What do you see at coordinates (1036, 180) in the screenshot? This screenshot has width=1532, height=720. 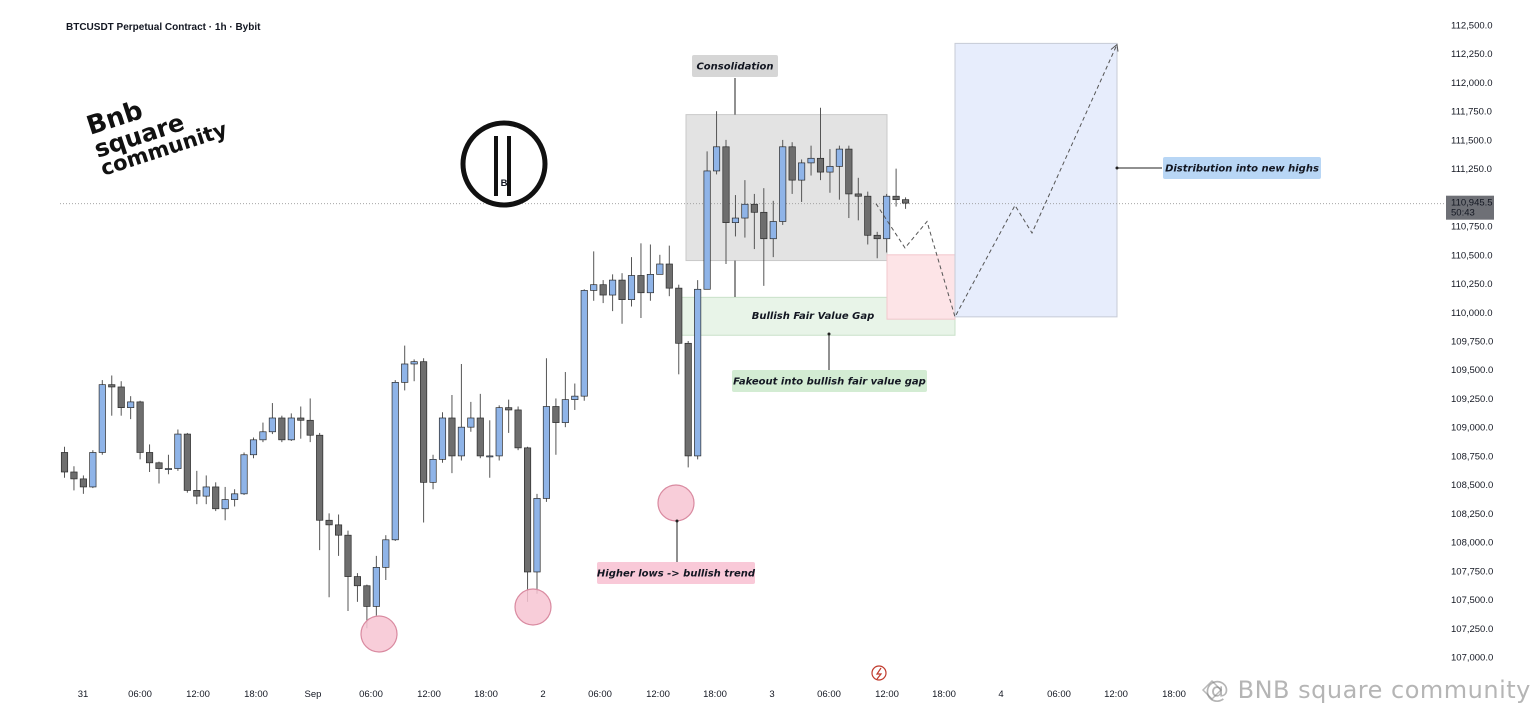 I see `target-zone` at bounding box center [1036, 180].